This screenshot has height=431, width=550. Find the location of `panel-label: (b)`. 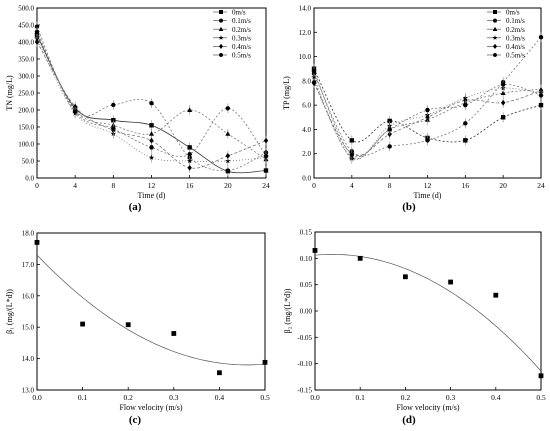

panel-label: (b) is located at coordinates (409, 207).